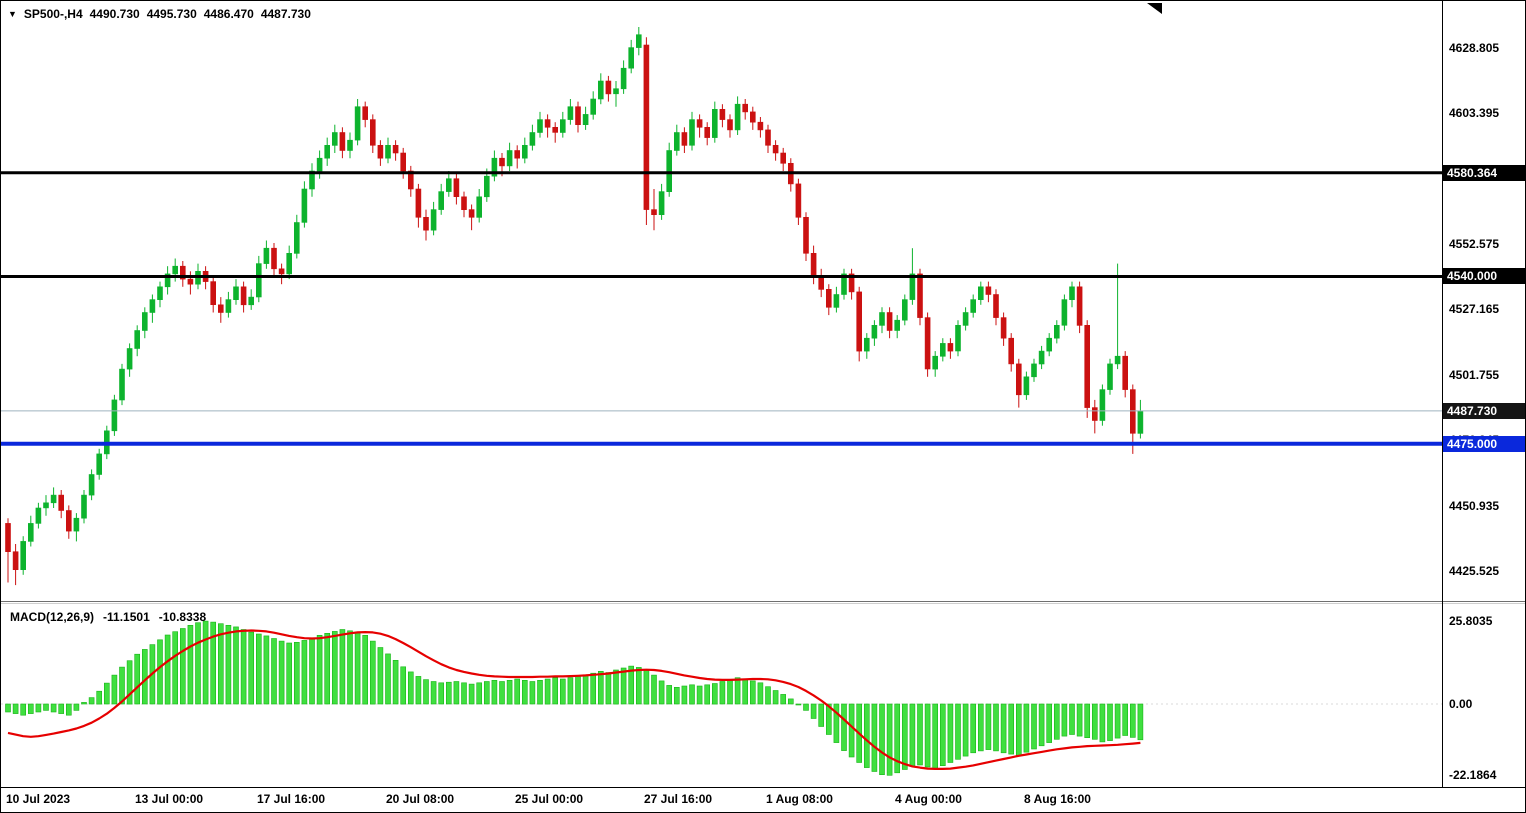 This screenshot has width=1526, height=813. I want to click on price-badge-4580.364: 4580.364, so click(1484, 173).